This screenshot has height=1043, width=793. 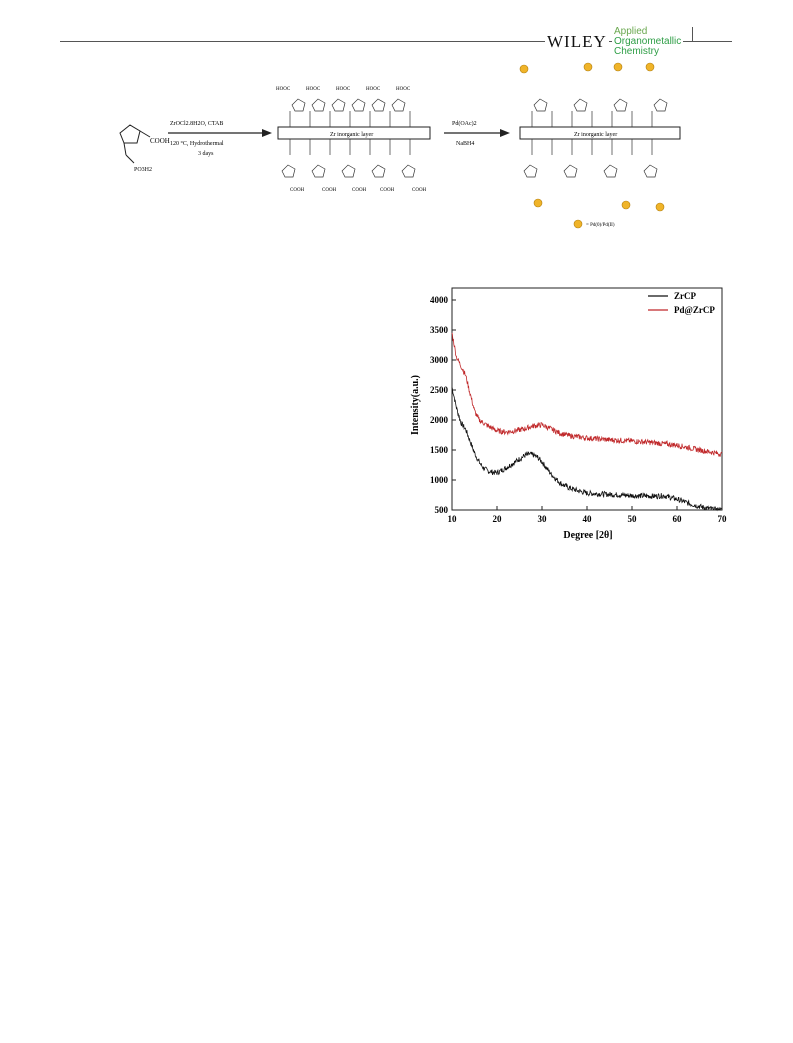 What do you see at coordinates (439, 480) in the screenshot?
I see `y-tick-label: 1000` at bounding box center [439, 480].